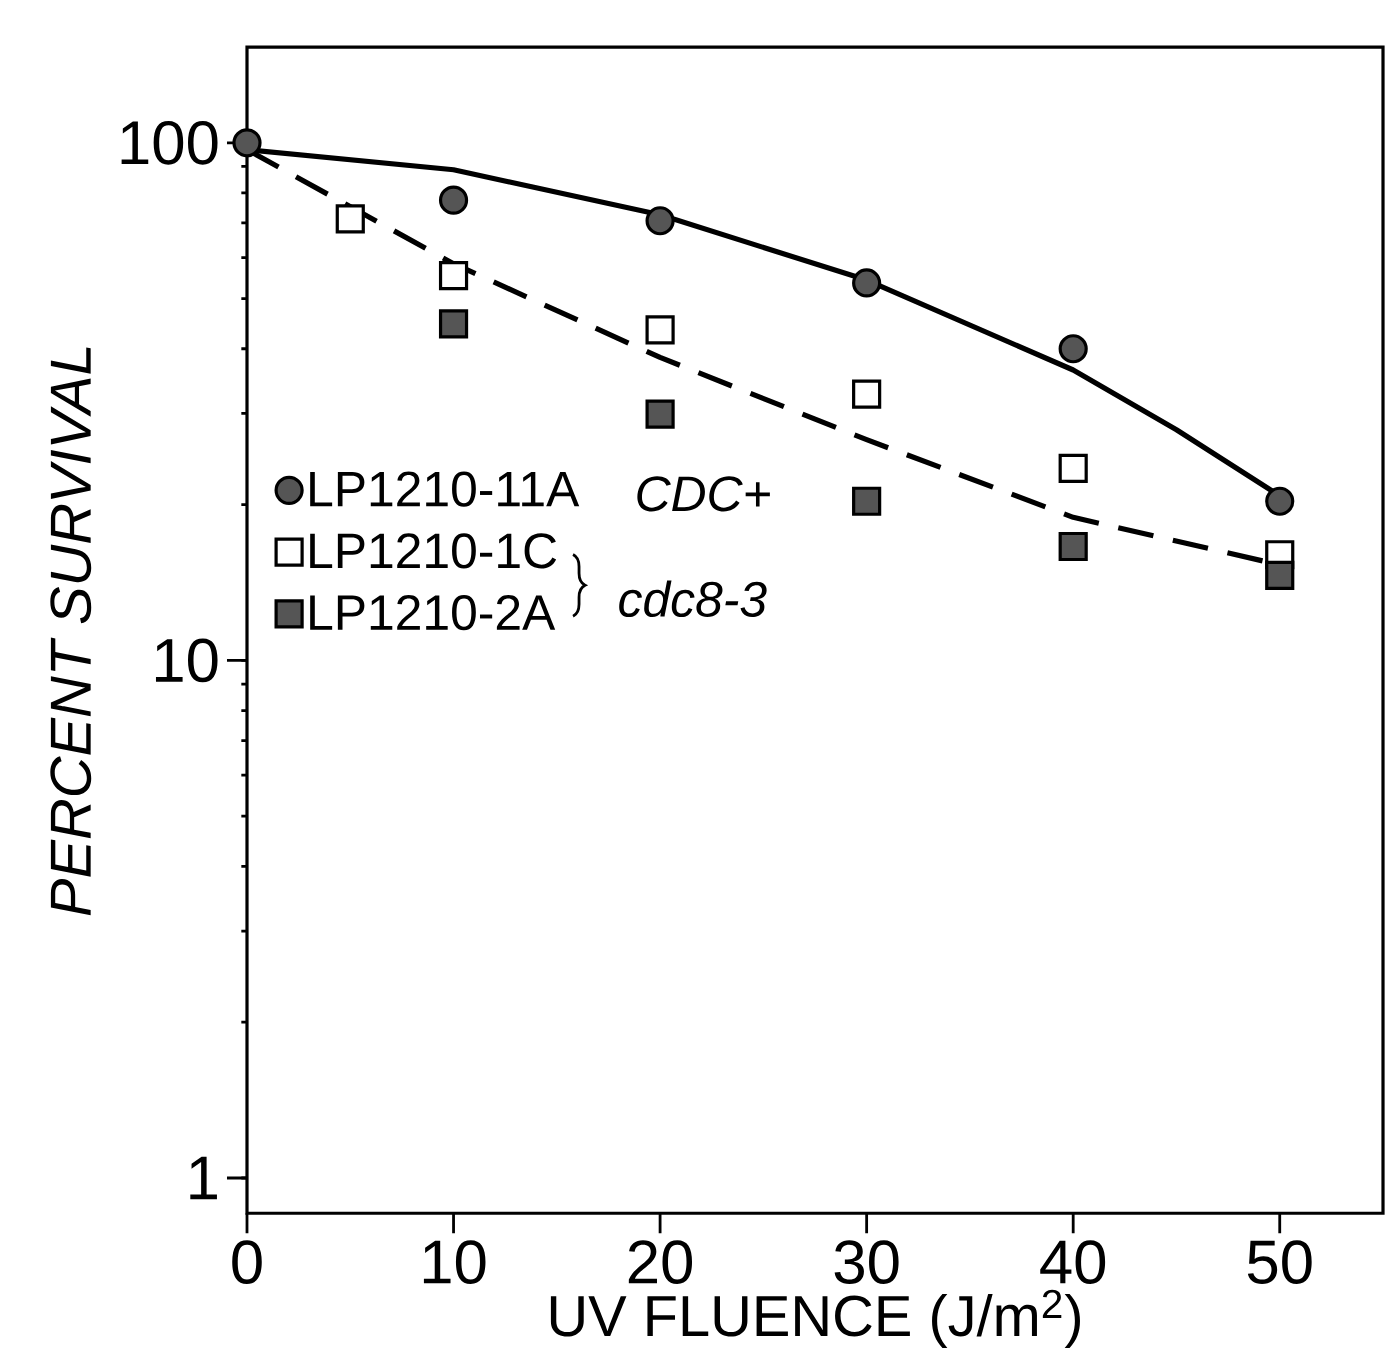 The height and width of the screenshot is (1370, 1397). Describe the element at coordinates (433, 612) in the screenshot. I see `legend-label: LP1210-2A` at that location.